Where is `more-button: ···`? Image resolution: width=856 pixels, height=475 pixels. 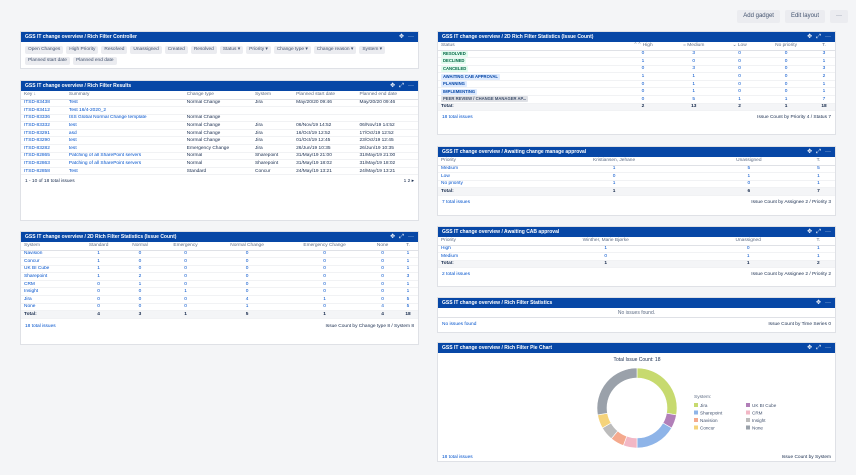 more-button: ··· is located at coordinates (839, 16).